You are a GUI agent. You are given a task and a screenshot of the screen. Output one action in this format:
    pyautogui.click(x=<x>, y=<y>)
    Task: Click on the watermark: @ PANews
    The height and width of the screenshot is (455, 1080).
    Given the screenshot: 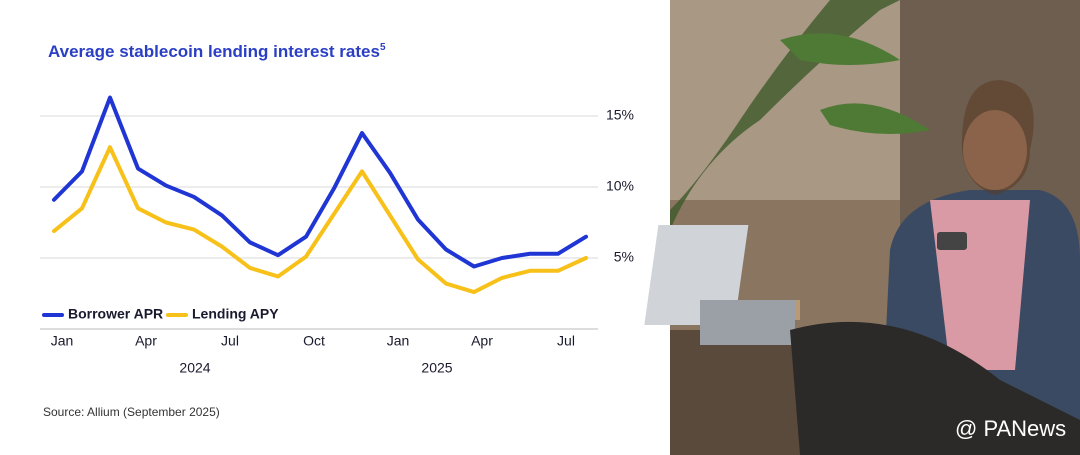 What is the action you would take?
    pyautogui.click(x=1010, y=428)
    